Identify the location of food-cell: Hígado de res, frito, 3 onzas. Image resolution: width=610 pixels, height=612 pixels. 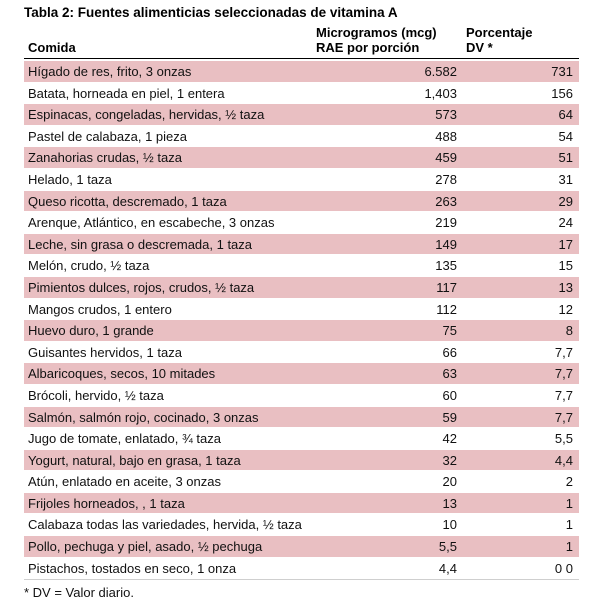
(110, 71).